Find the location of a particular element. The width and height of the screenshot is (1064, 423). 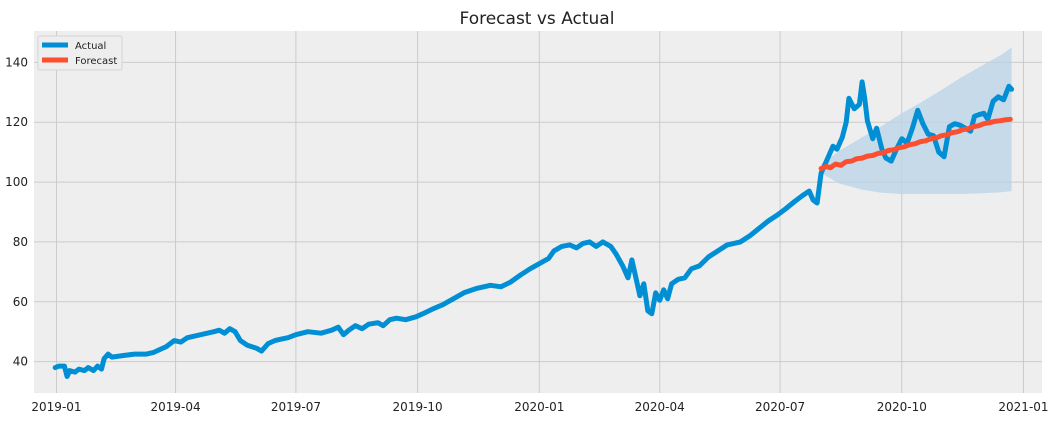

y-tick-label: 60 is located at coordinates (20, 302).